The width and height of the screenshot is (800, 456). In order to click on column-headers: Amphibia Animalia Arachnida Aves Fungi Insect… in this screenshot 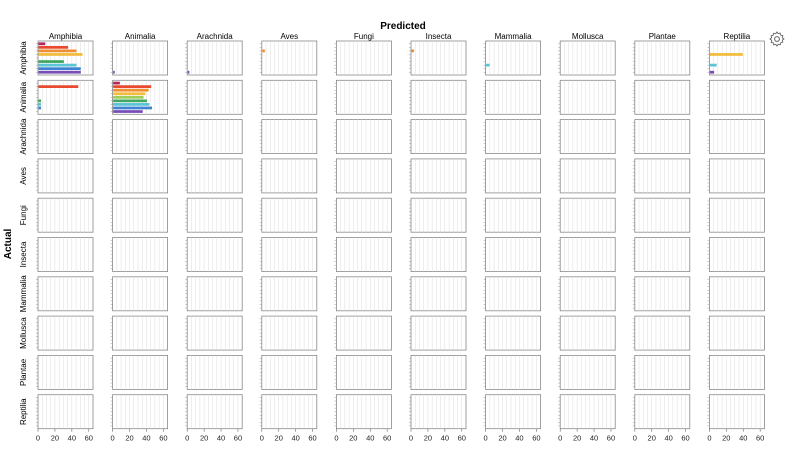, I will do `click(400, 36)`.